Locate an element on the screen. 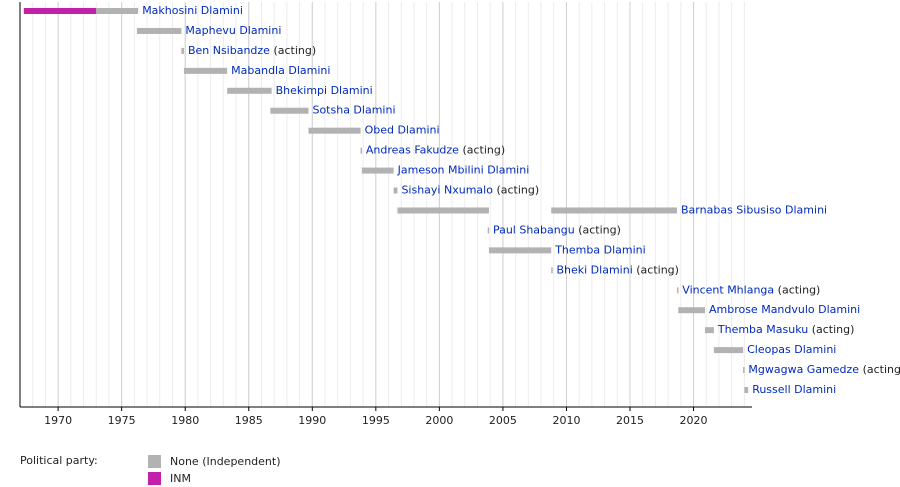  x-tick-label: 1985 is located at coordinates (249, 420).